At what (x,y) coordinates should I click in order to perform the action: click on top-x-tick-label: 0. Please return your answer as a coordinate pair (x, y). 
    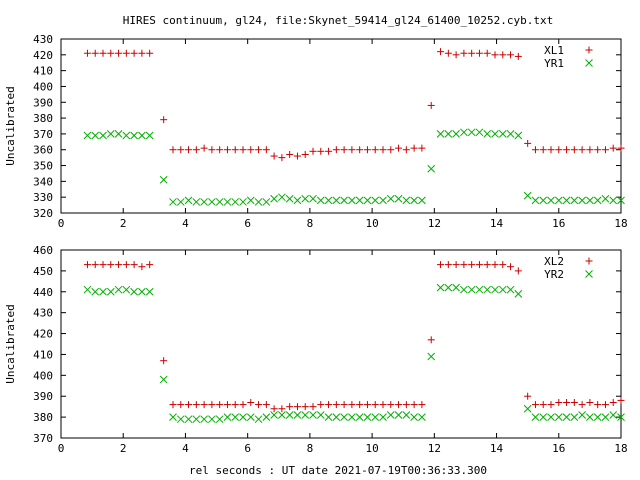
    Looking at the image, I should click on (61, 223).